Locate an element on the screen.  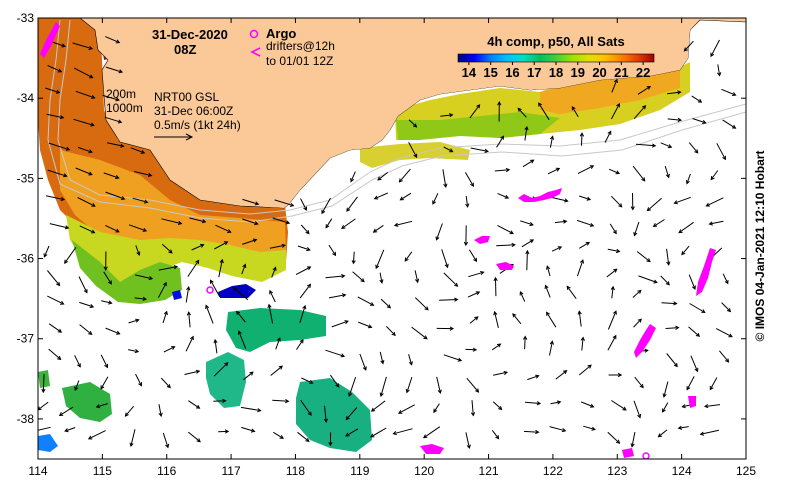
argo-legend-label: Argo is located at coordinates (281, 33).